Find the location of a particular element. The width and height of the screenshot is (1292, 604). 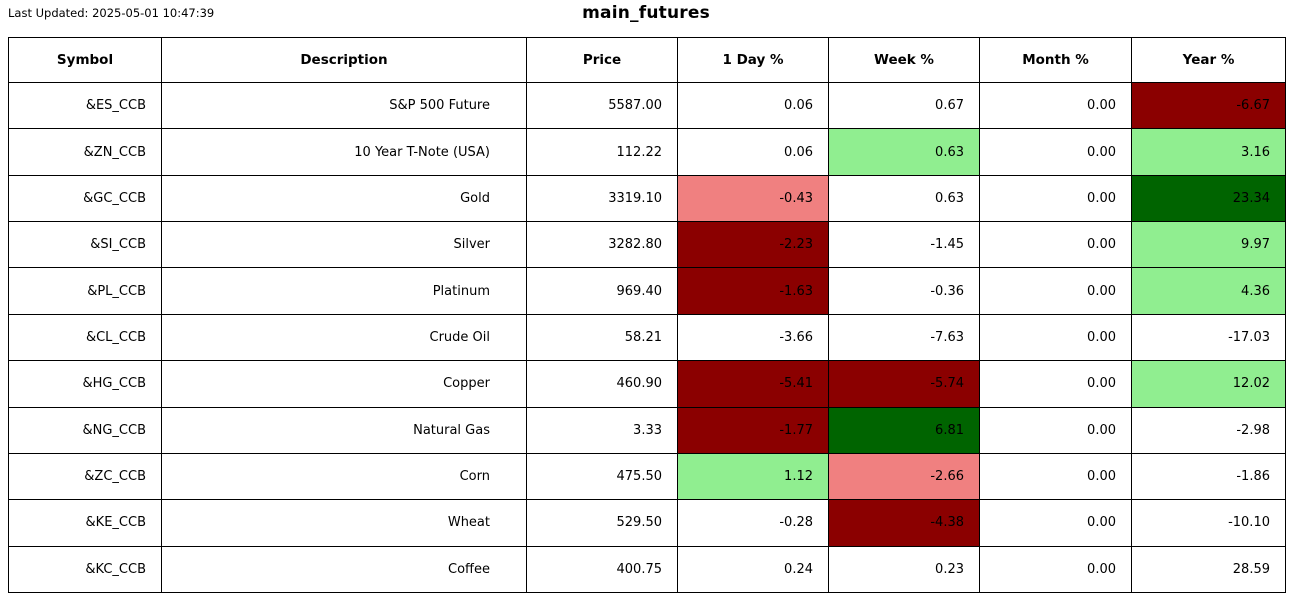

cell-year-pct: 9.97 is located at coordinates (1208, 245).